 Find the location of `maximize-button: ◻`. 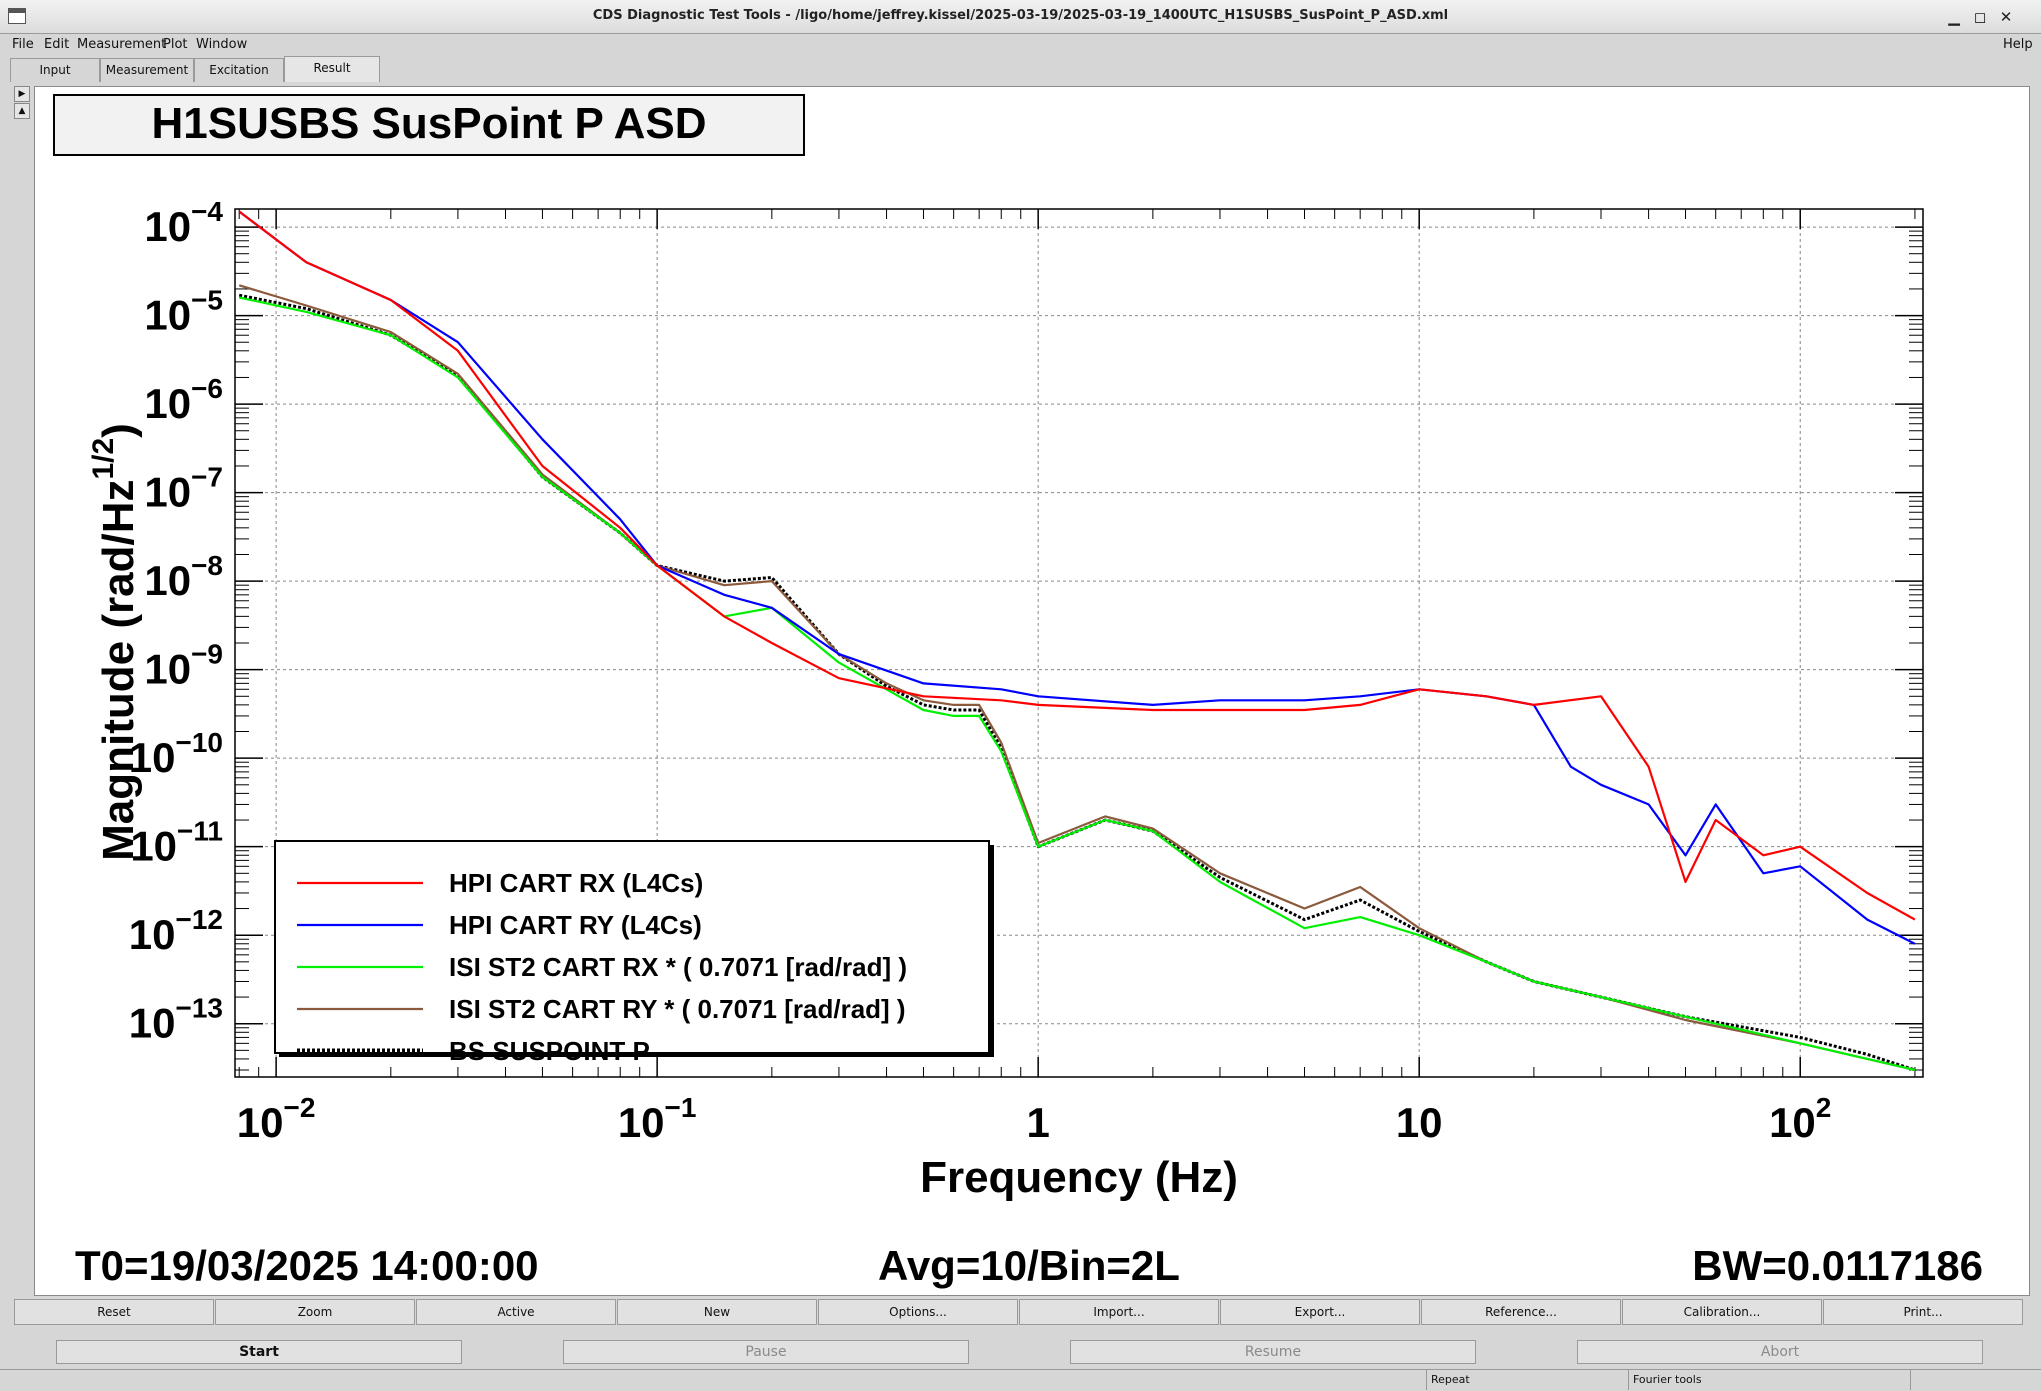

maximize-button: ◻ is located at coordinates (1980, 17).